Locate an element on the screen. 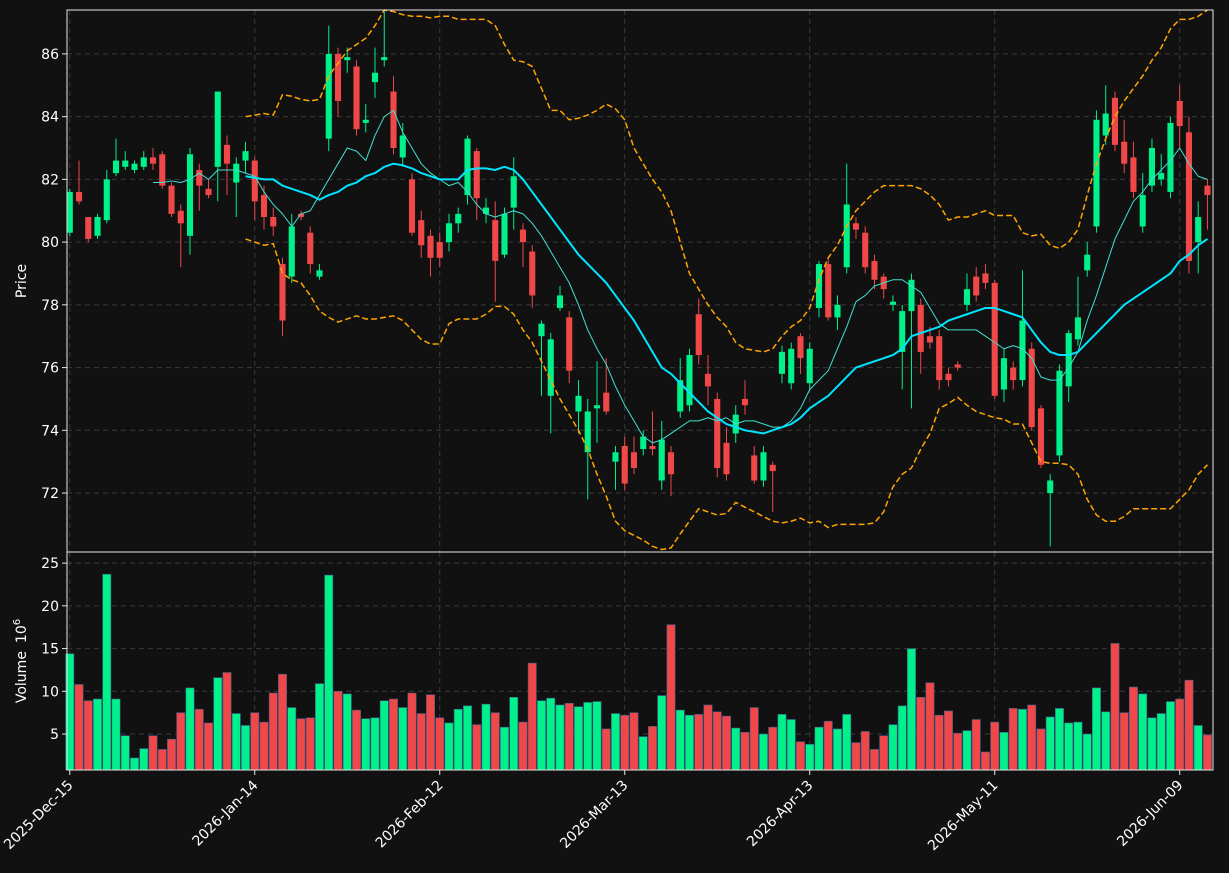 Image resolution: width=1229 pixels, height=873 pixels. volume-y-tick-label: 25 is located at coordinates (50, 564).